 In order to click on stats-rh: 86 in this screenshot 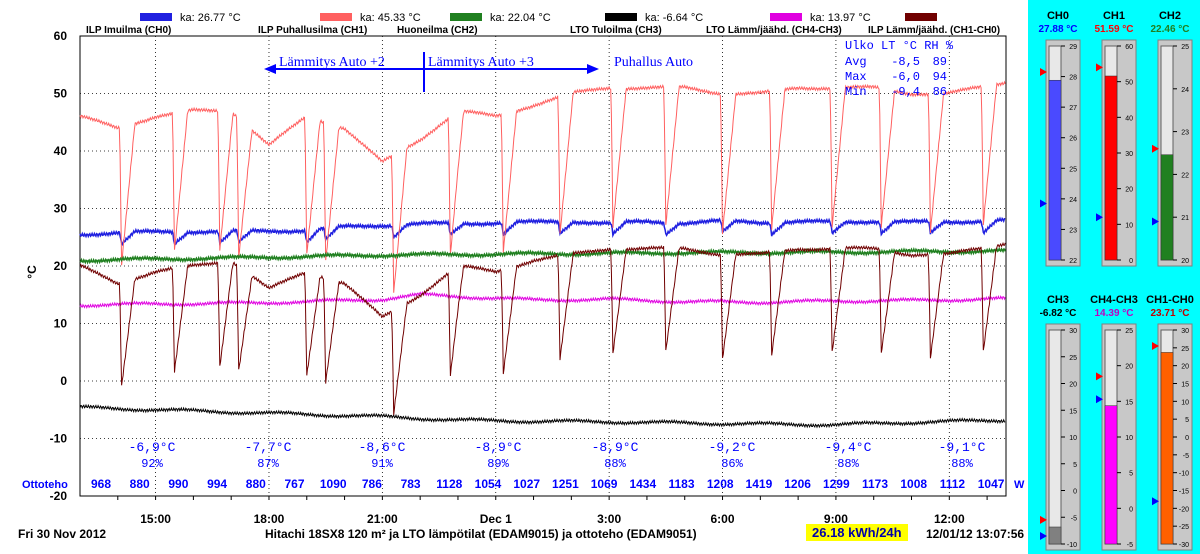, I will do `click(940, 92)`.